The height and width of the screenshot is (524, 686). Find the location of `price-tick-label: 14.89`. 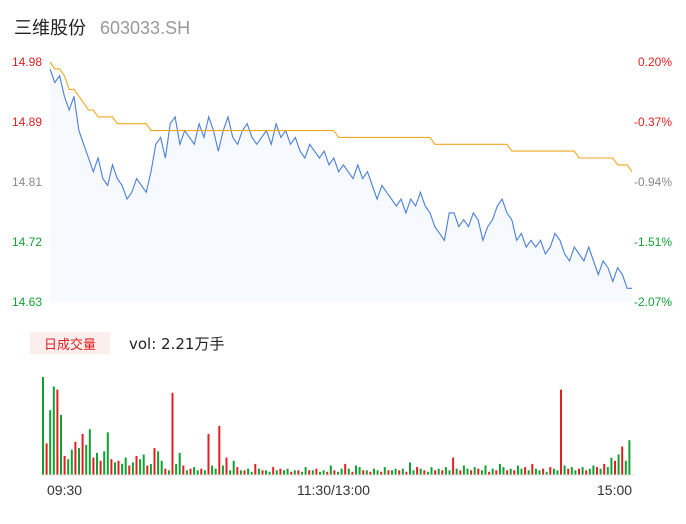

price-tick-label: 14.89 is located at coordinates (27, 122).